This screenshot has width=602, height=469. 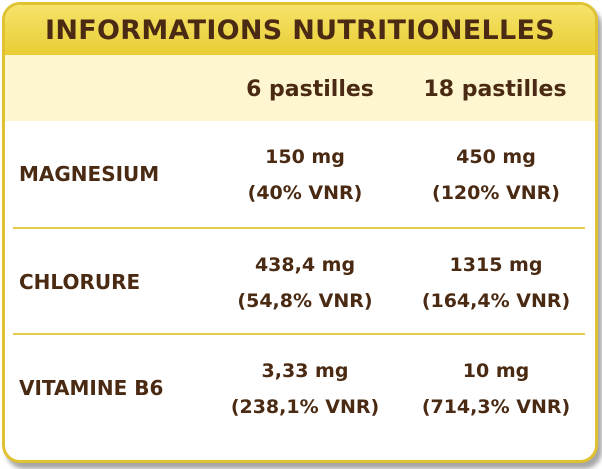 What do you see at coordinates (305, 283) in the screenshot?
I see `cell-6-pastilles: 438,4 mg (54,8% VNR)` at bounding box center [305, 283].